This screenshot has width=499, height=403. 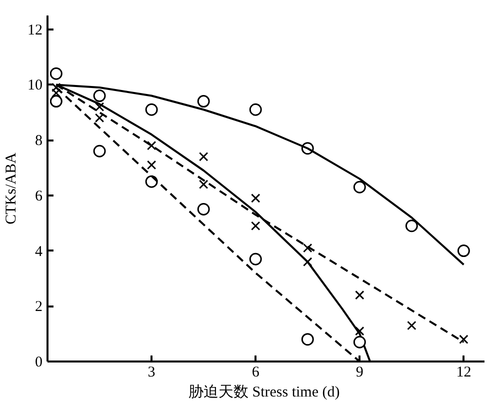 What do you see at coordinates (38, 307) in the screenshot?
I see `y-tick-label: 2` at bounding box center [38, 307].